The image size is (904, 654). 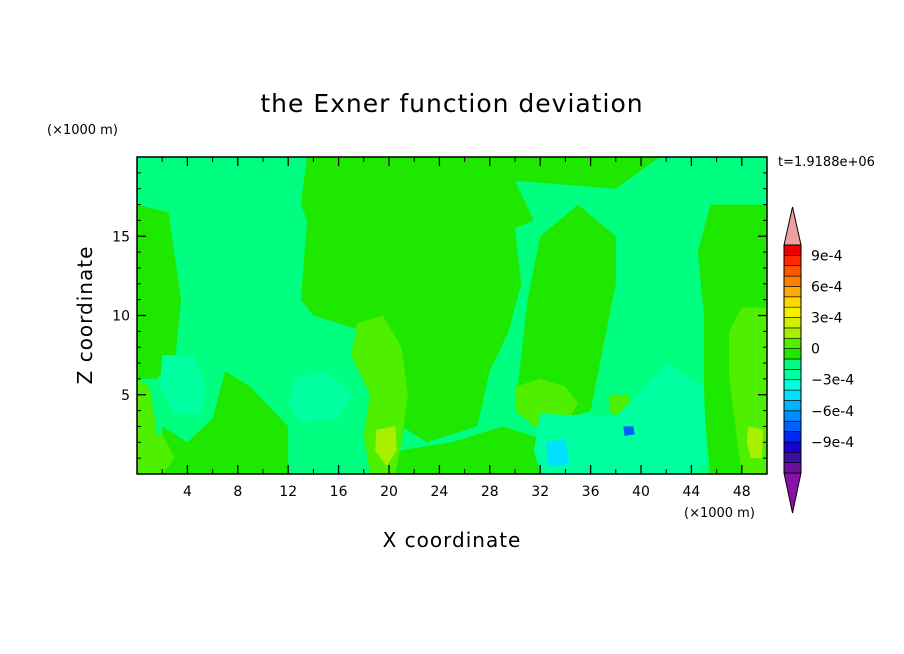 I want to click on colorbar-under-triangle, so click(x=792, y=493).